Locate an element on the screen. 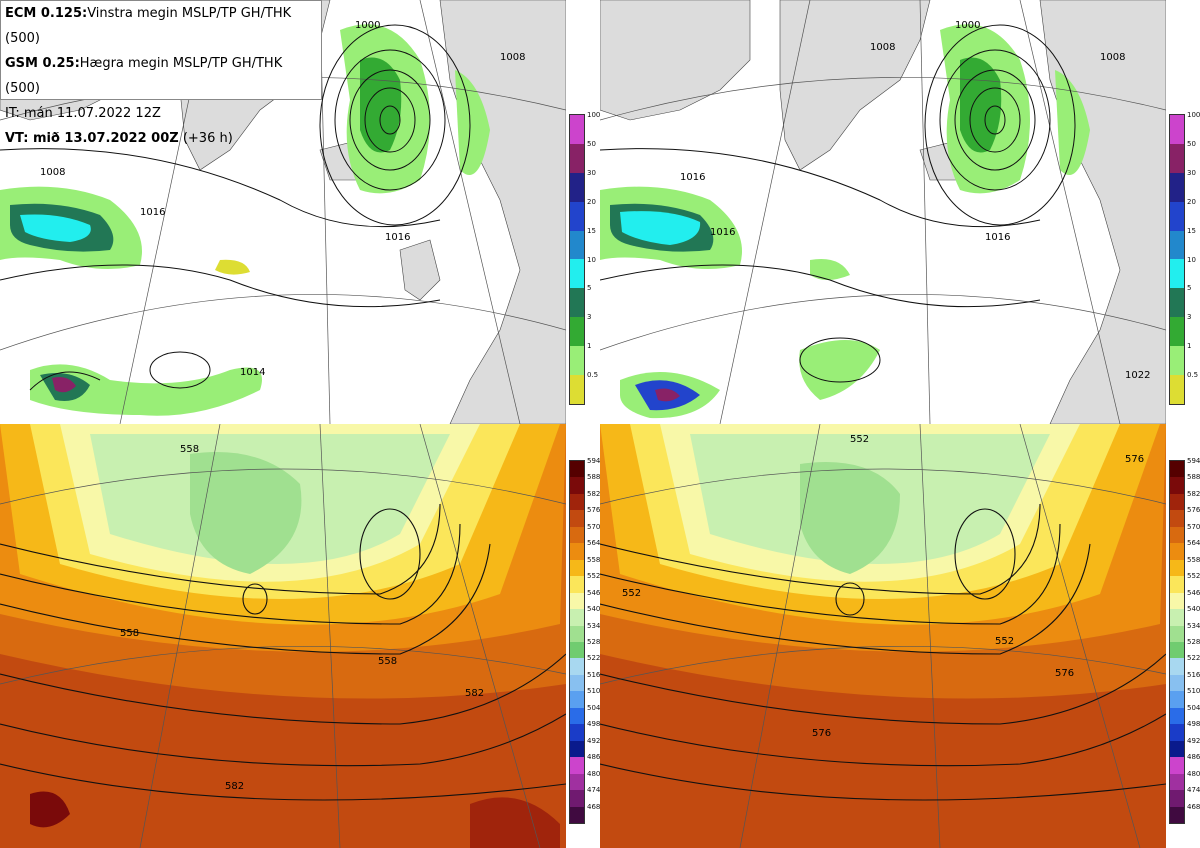  colorbar-label: 30 is located at coordinates (1191, 172).